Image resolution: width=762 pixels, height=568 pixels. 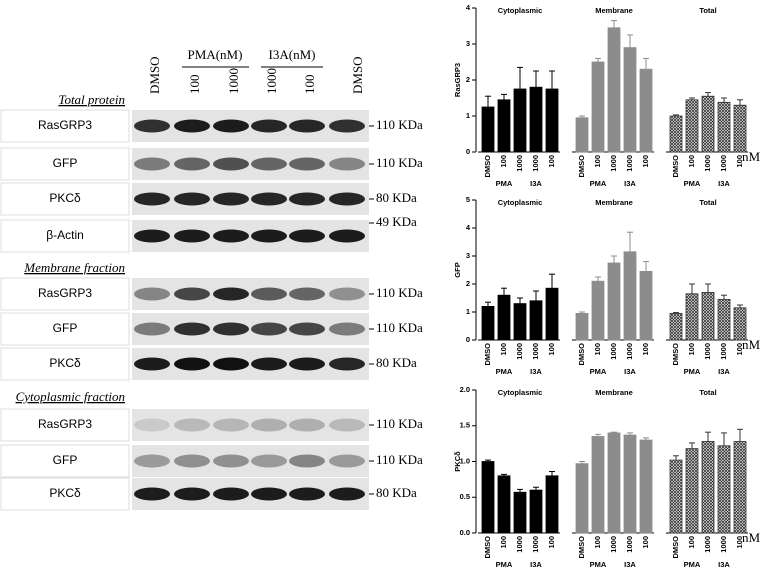 What do you see at coordinates (292, 54) in the screenshot?
I see `column-header: I3A(nM)` at bounding box center [292, 54].